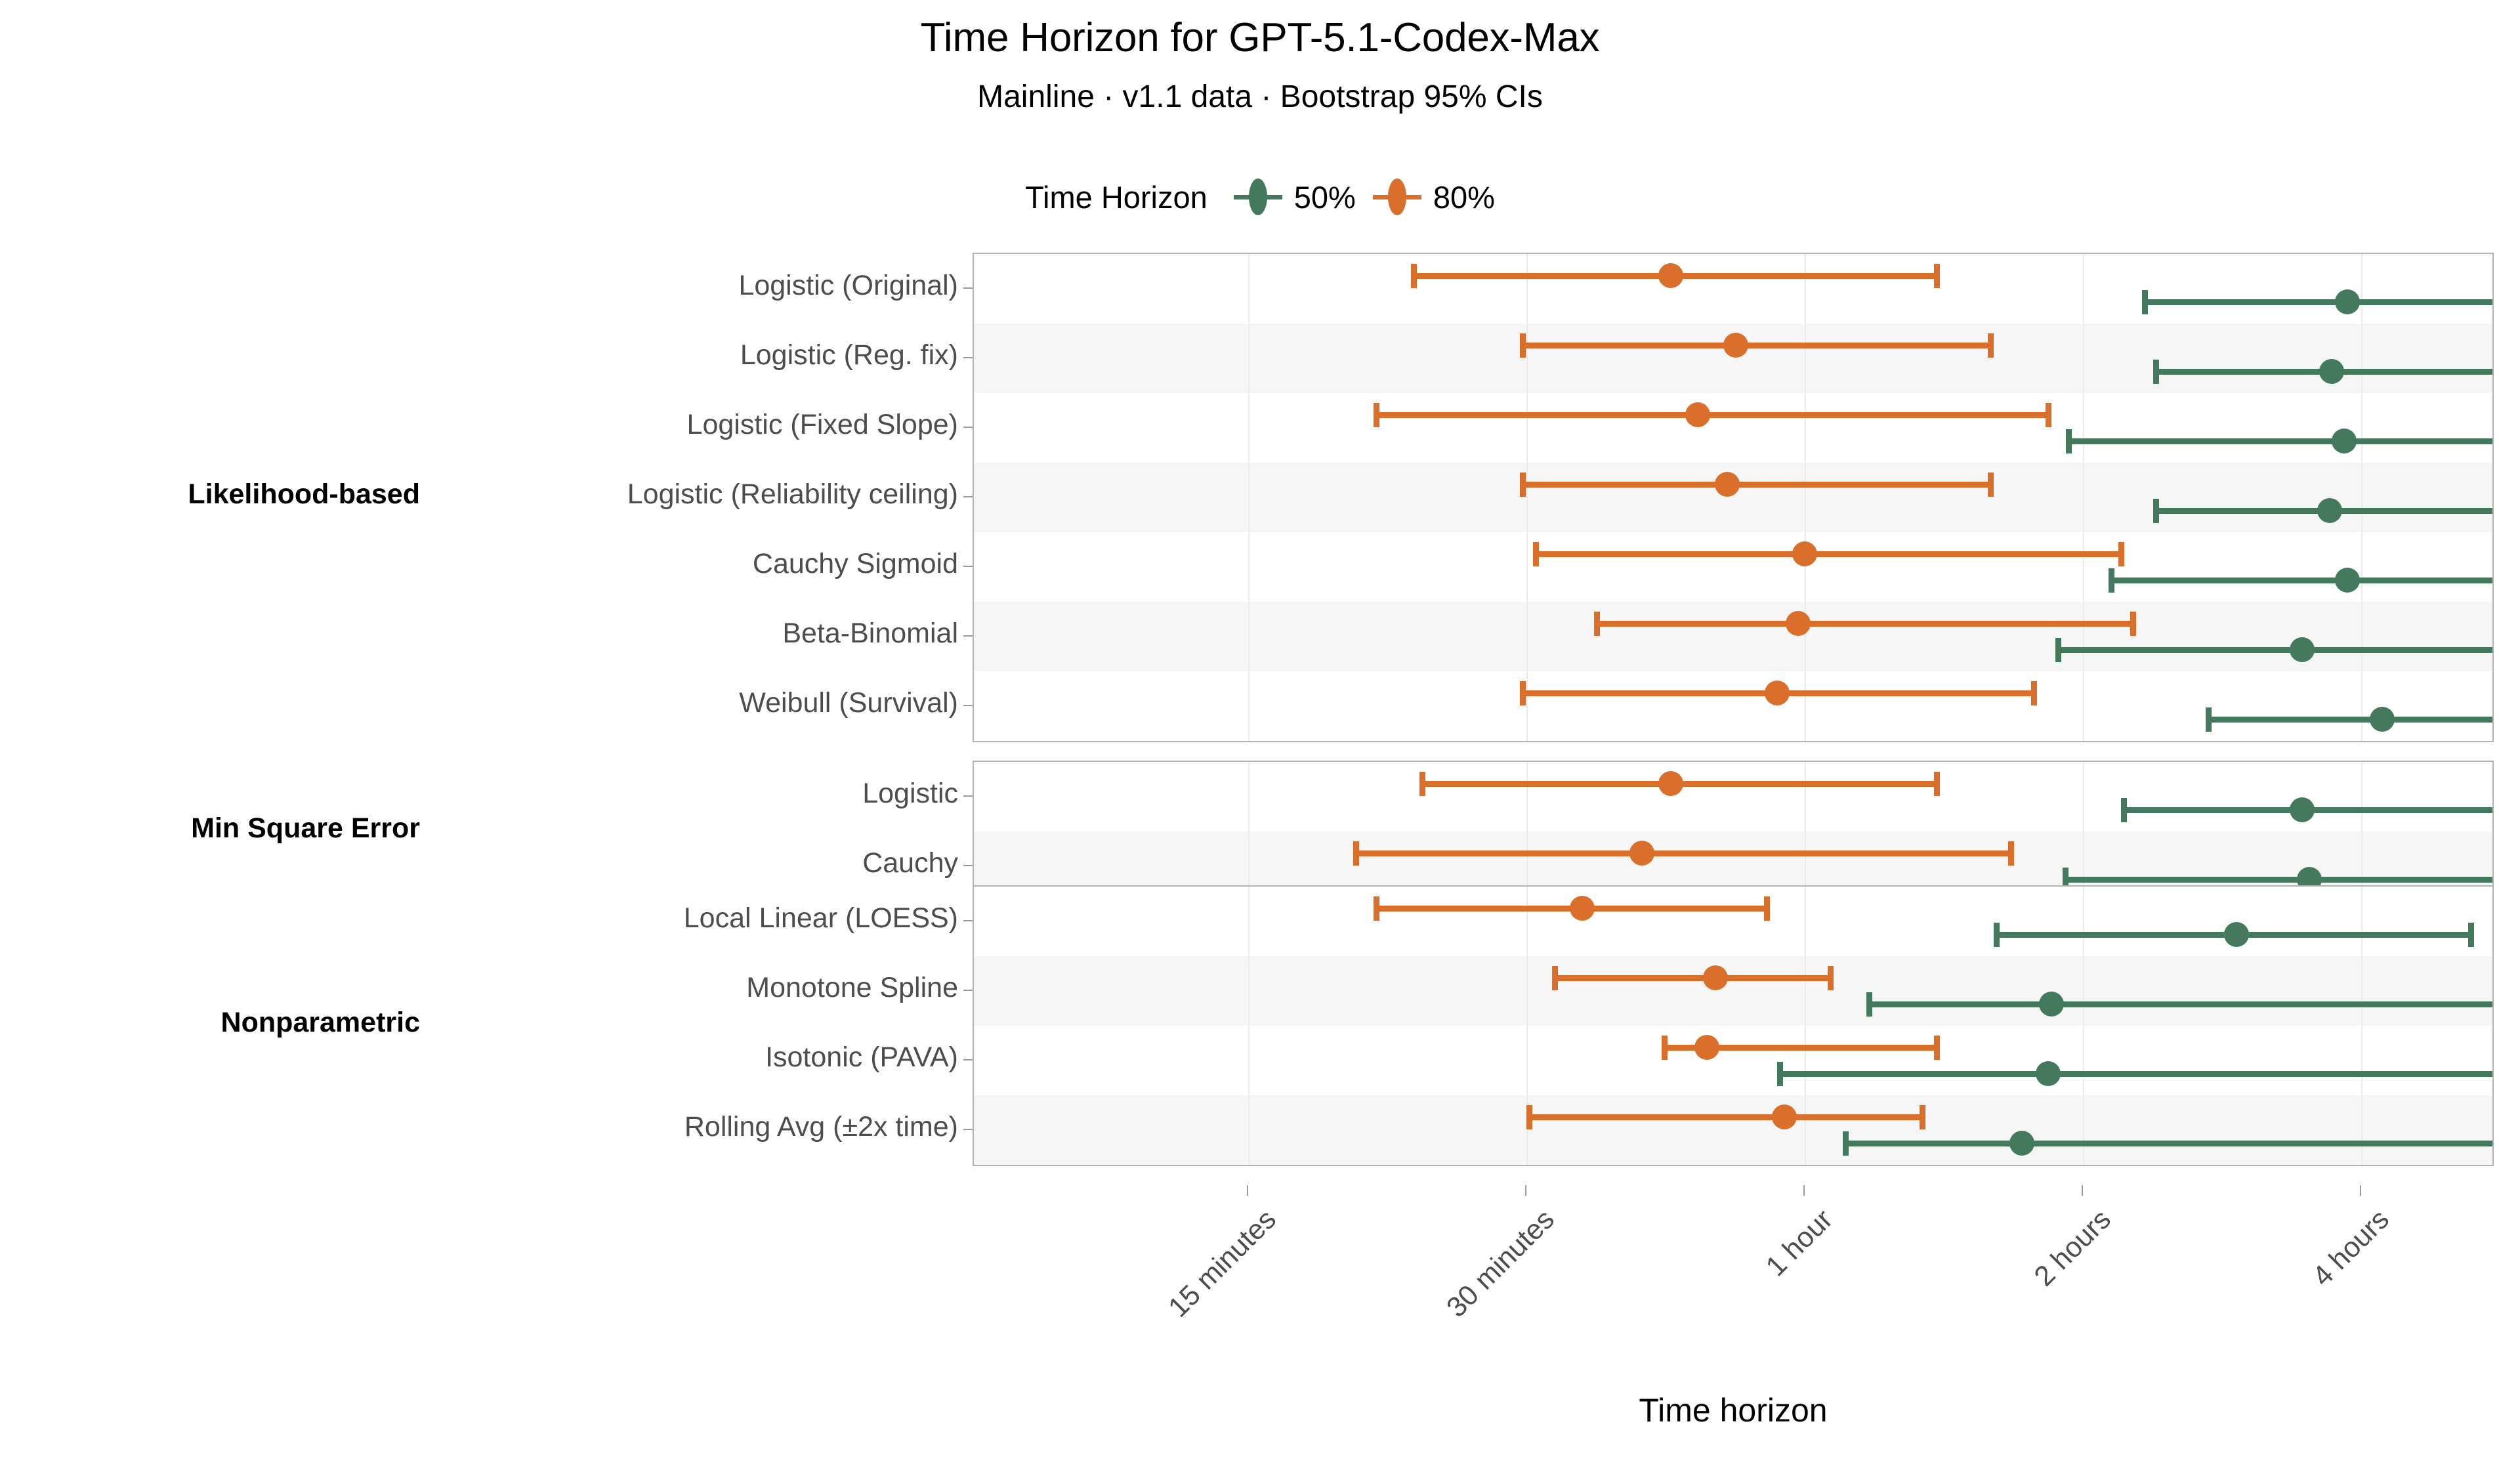 The height and width of the screenshot is (1470, 2520). Describe the element at coordinates (852, 987) in the screenshot. I see `y-axis-label: Monotone Spline` at that location.